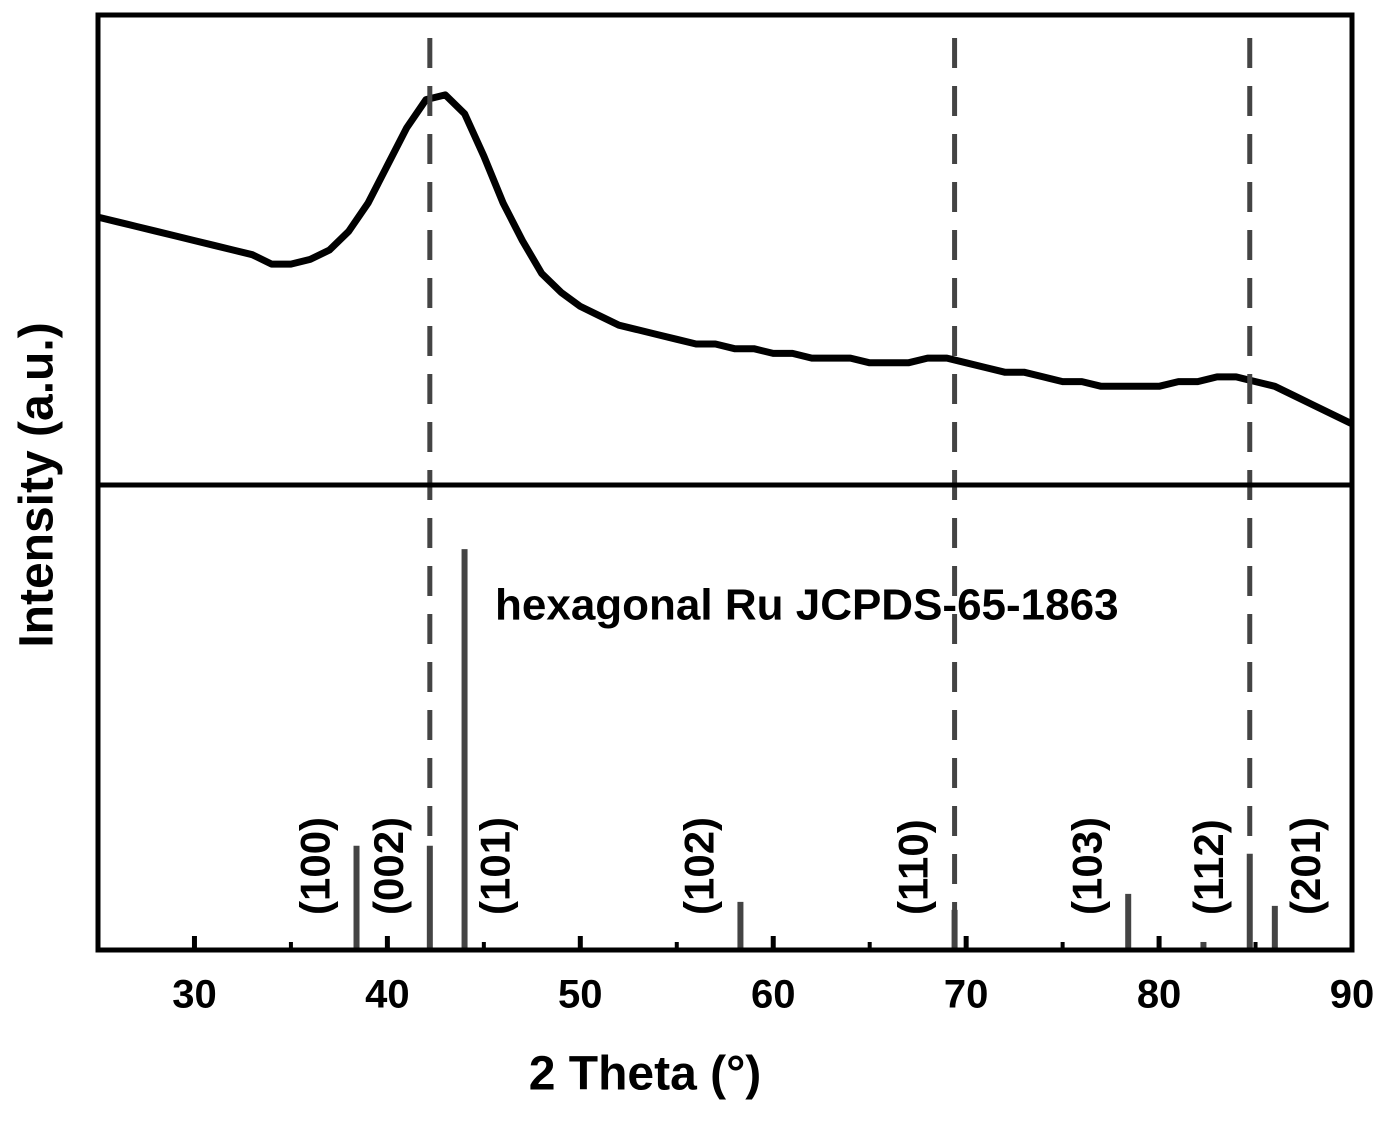 Image resolution: width=1395 pixels, height=1121 pixels. I want to click on x-tick-label: 30, so click(194, 995).